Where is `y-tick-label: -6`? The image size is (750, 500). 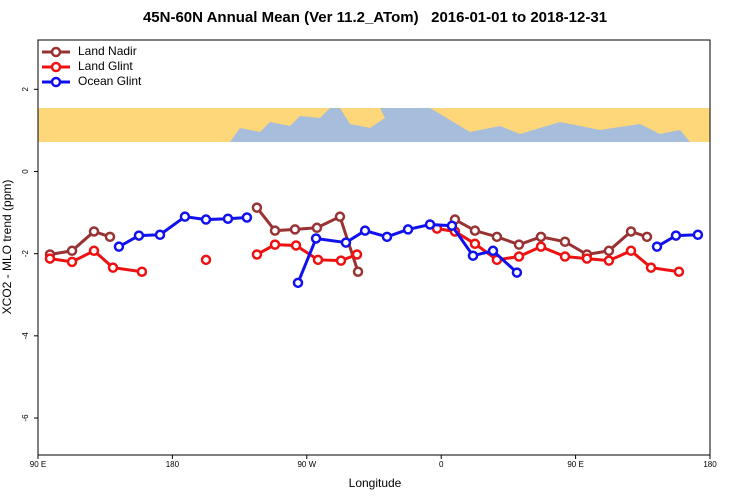
y-tick-label: -6 is located at coordinates (25, 418).